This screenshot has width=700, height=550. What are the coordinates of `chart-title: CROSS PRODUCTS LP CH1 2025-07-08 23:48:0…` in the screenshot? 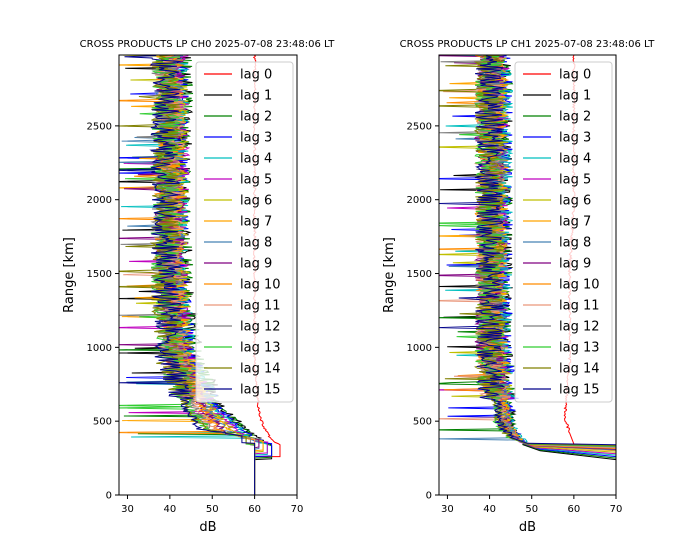 It's located at (528, 44).